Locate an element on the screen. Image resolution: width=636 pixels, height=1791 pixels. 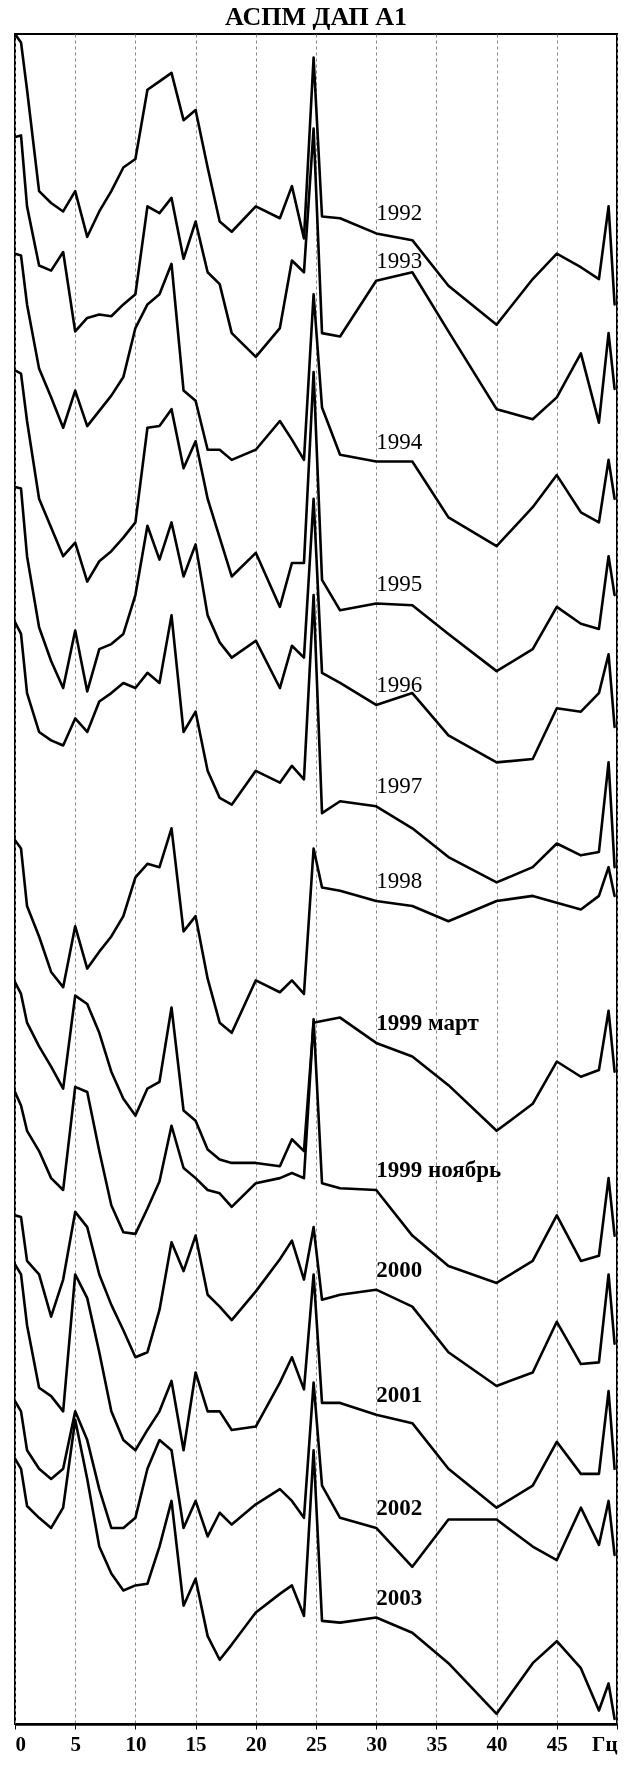
series-label: 1998 is located at coordinates (399, 880).